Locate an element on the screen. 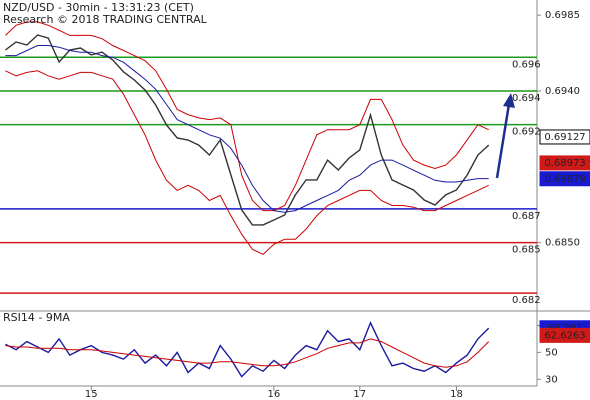 This screenshot has width=590, height=400. level-label: 0.696 is located at coordinates (526, 64).